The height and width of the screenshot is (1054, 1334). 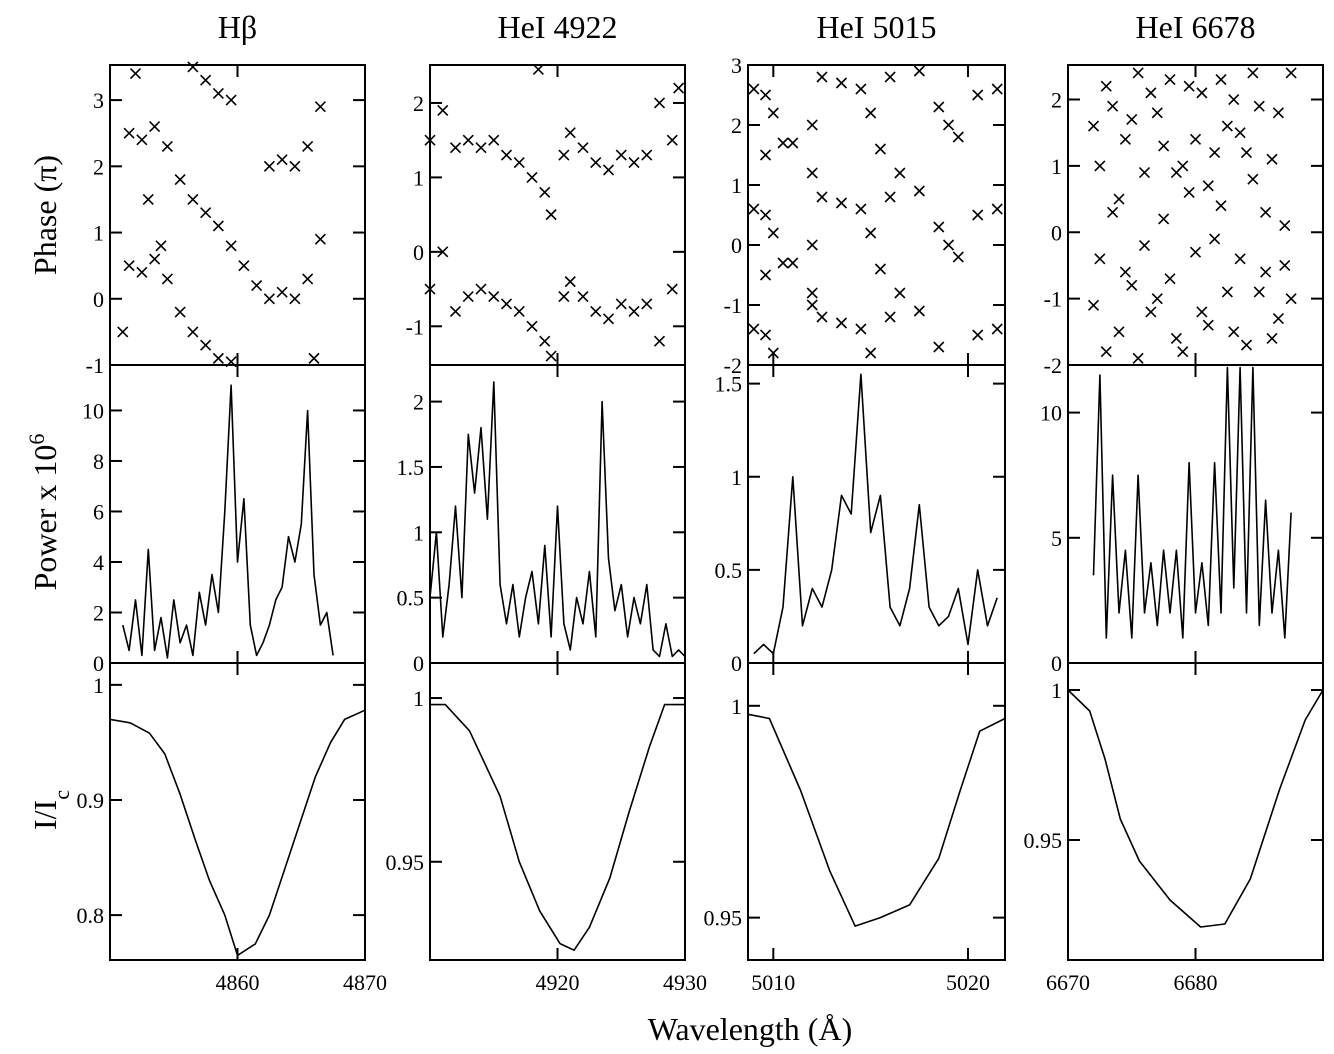 What do you see at coordinates (773, 982) in the screenshot?
I see `x-tick-label: 5010` at bounding box center [773, 982].